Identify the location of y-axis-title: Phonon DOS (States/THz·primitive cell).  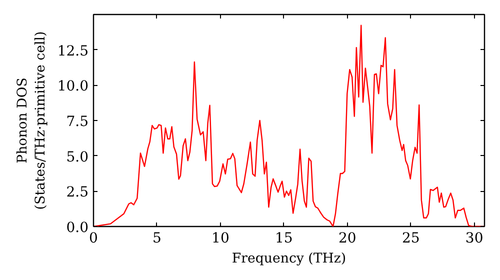
(31, 120).